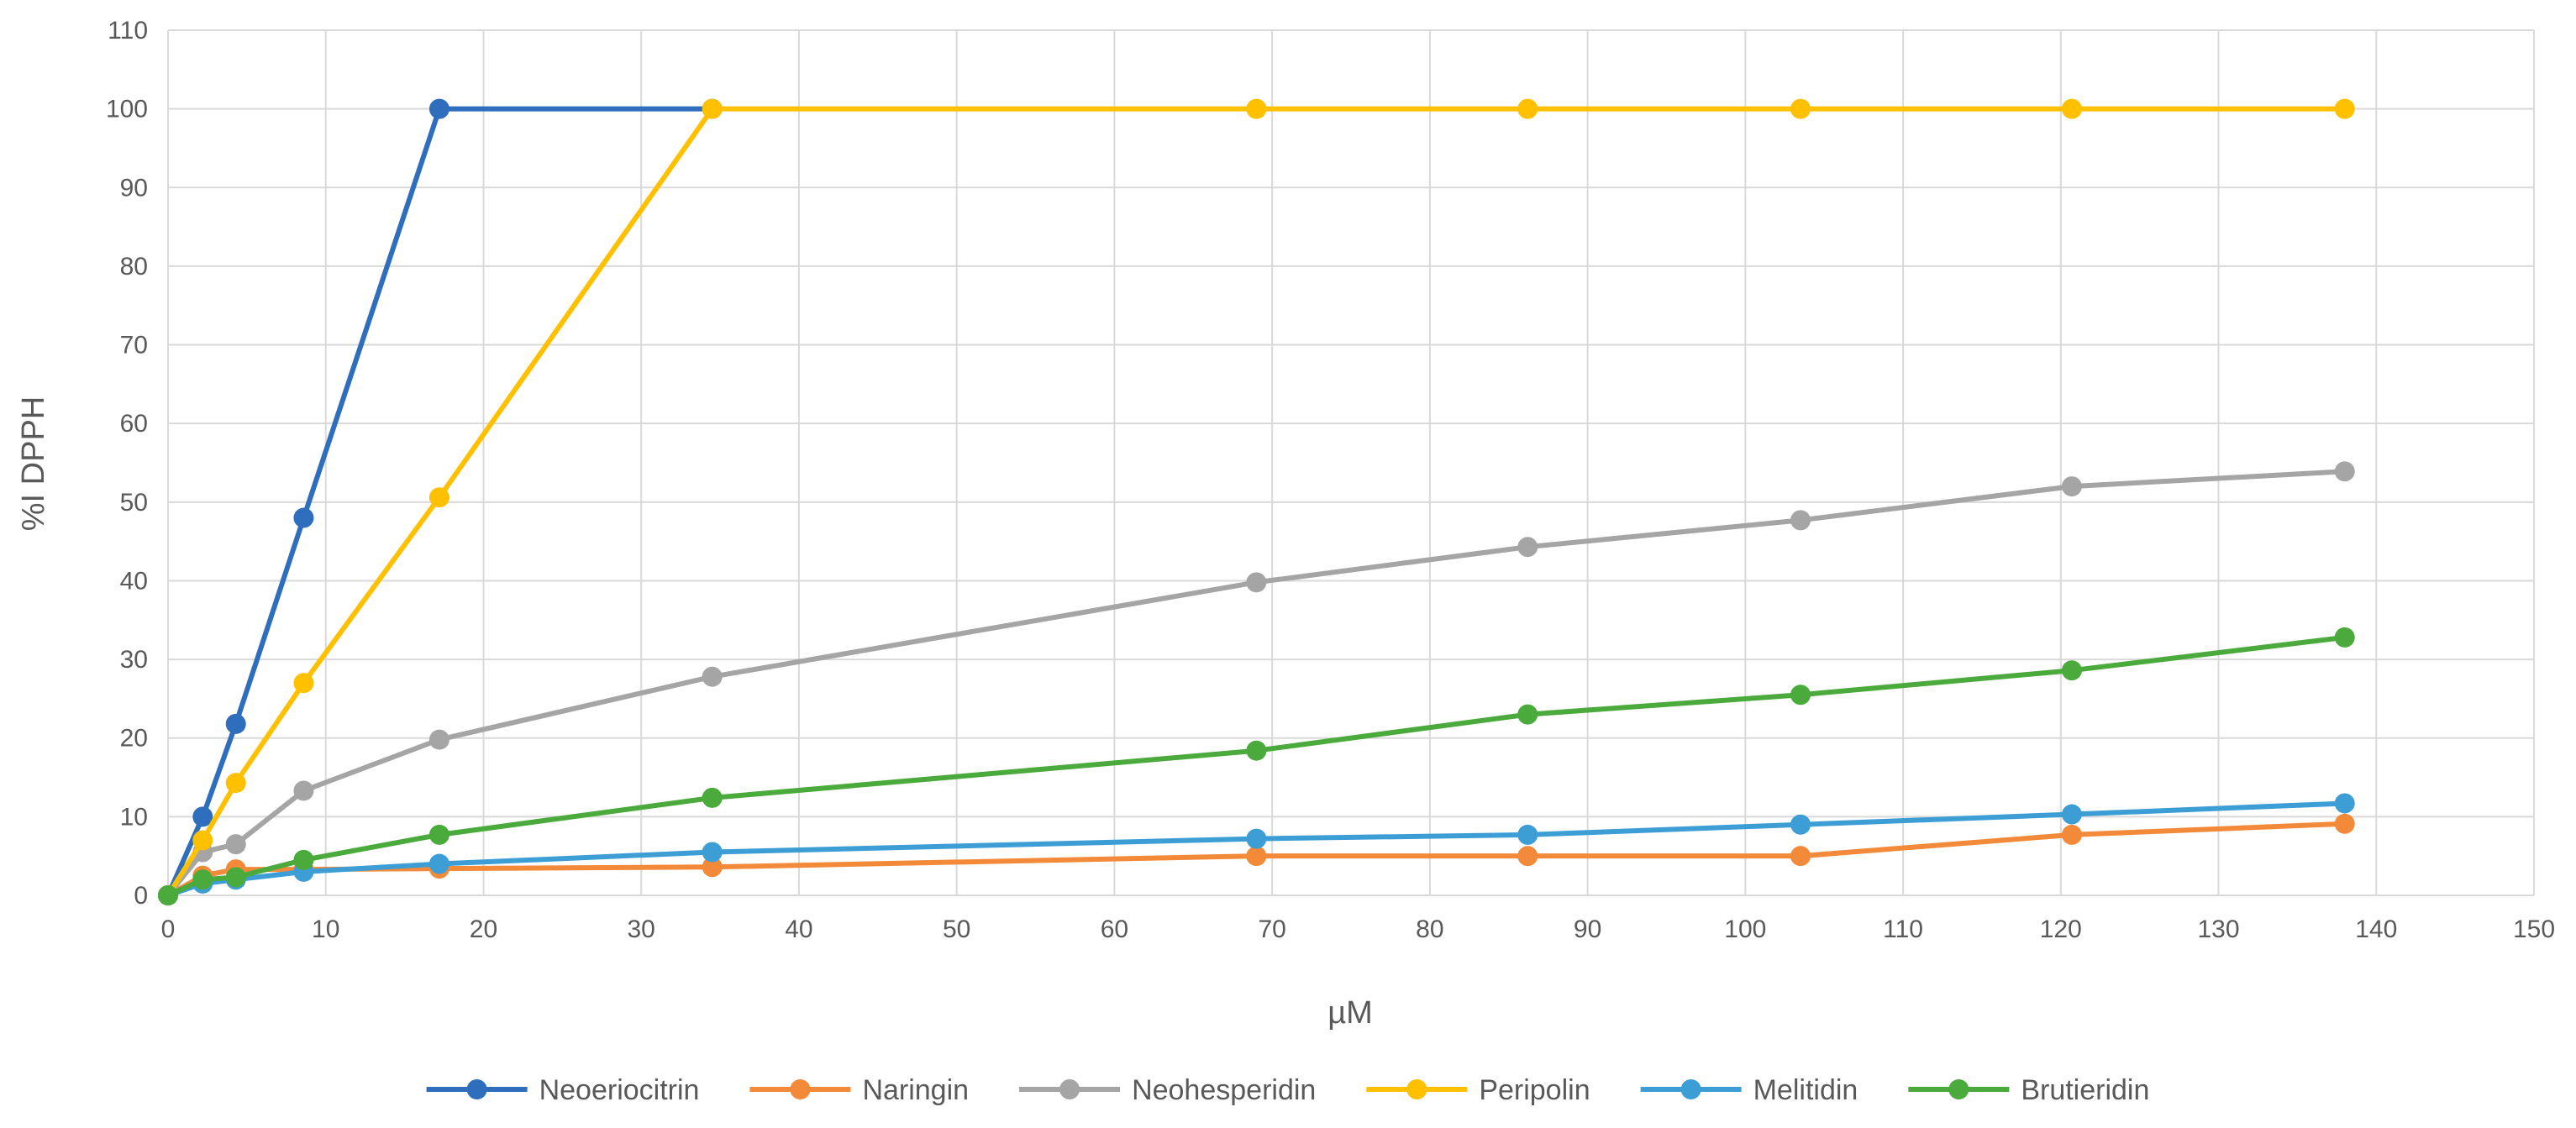 The width and height of the screenshot is (2576, 1128). Describe the element at coordinates (134, 817) in the screenshot. I see `y-tick-label: 10` at that location.